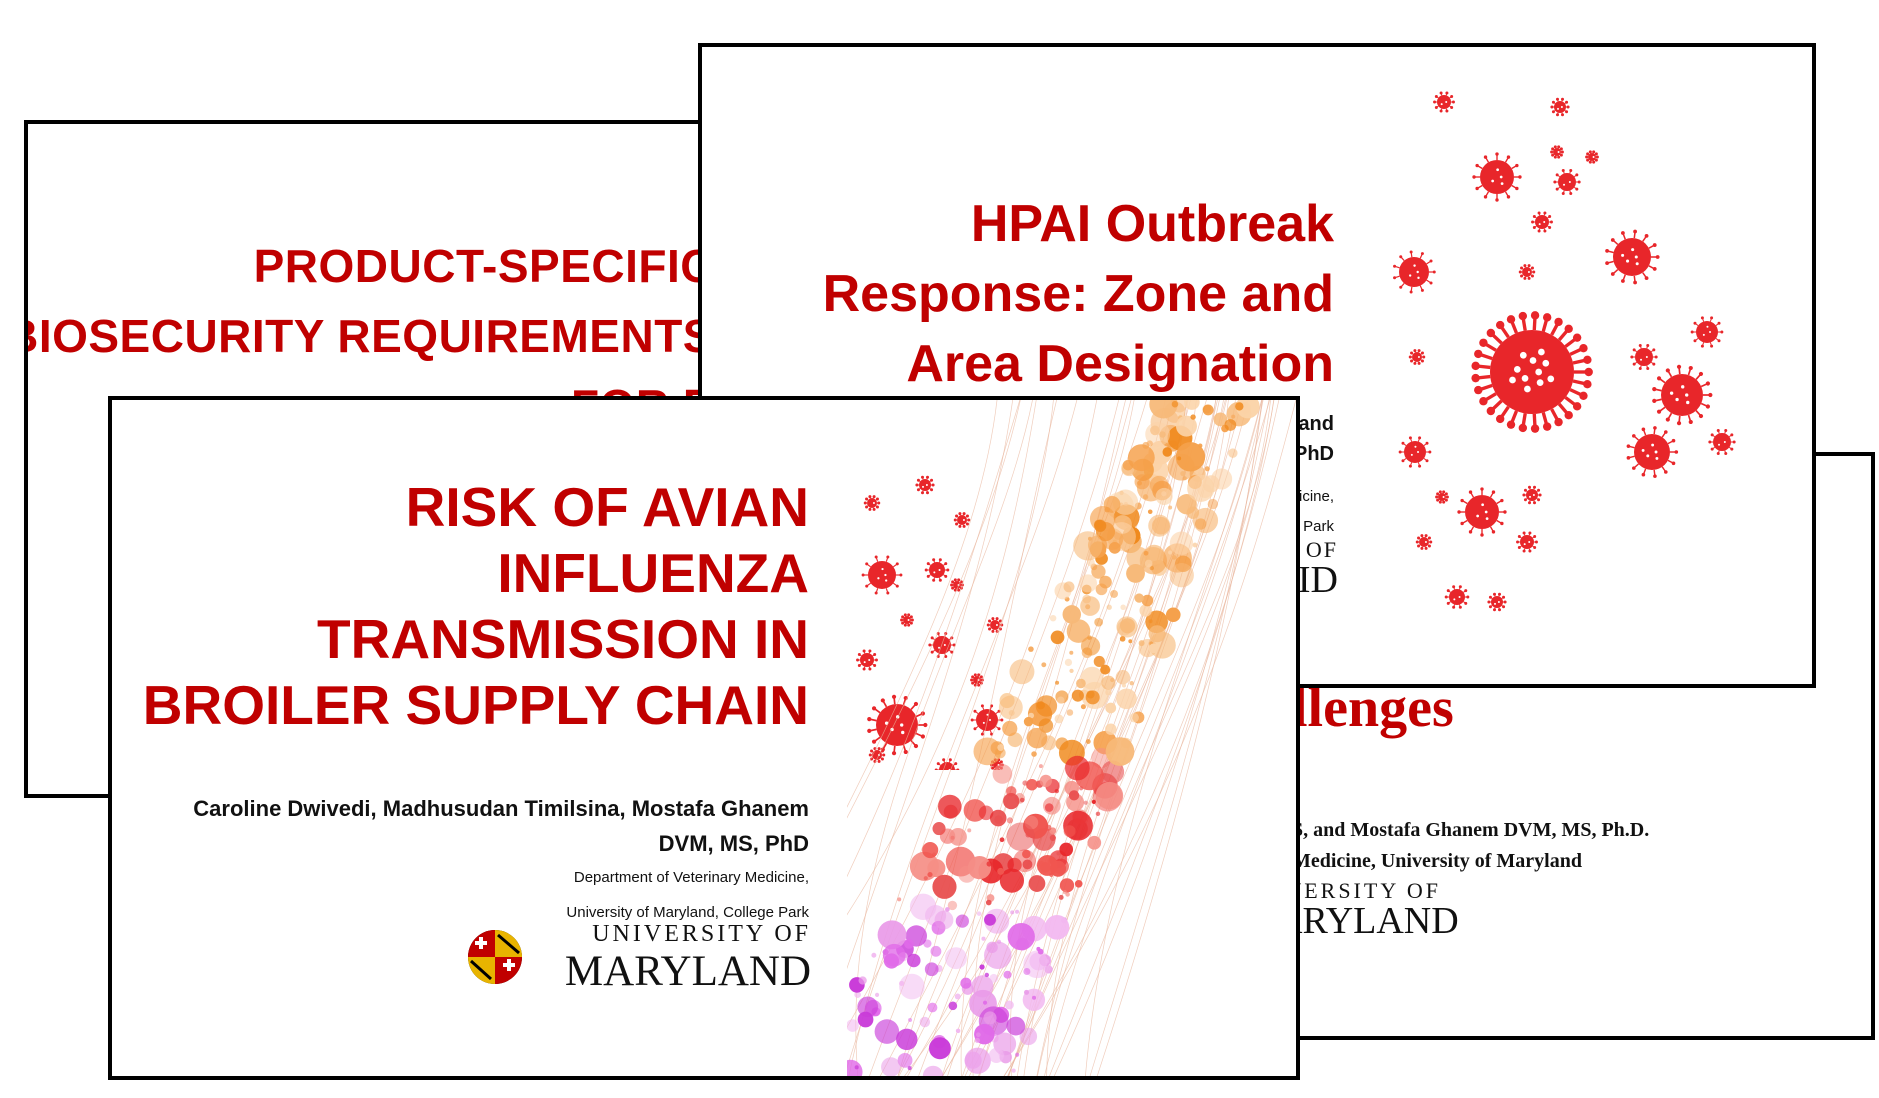 This screenshot has width=1879, height=1098. I want to click on slide-department: University of Maryland, College Park, so click(687, 912).